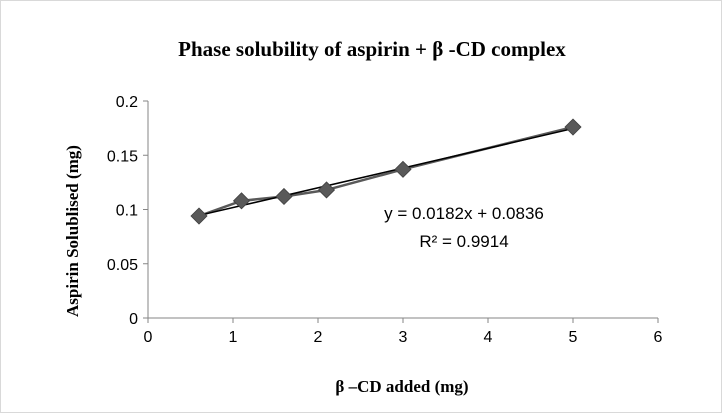 Image resolution: width=722 pixels, height=413 pixels. What do you see at coordinates (573, 337) in the screenshot?
I see `x-tick-label: 5` at bounding box center [573, 337].